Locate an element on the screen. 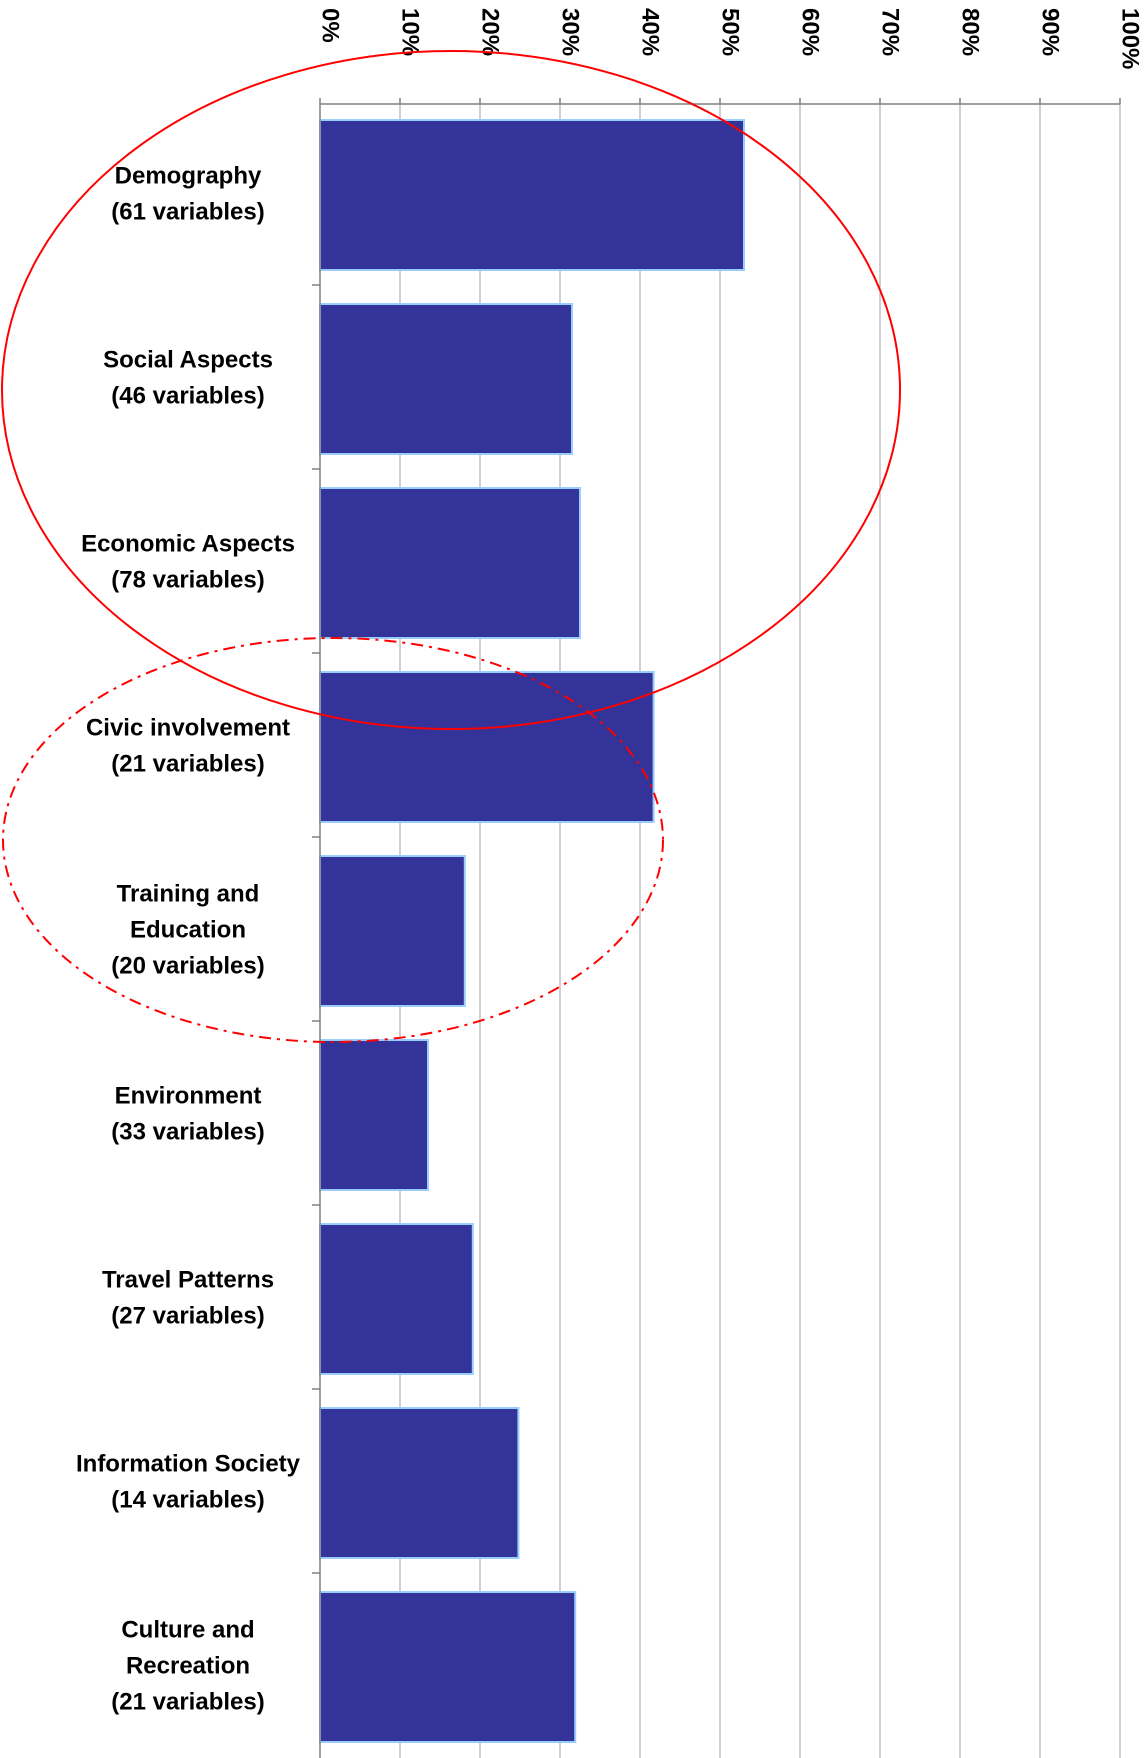 The height and width of the screenshot is (1758, 1148). category-label-3: Civic involvement (21 variables) is located at coordinates (188, 745).